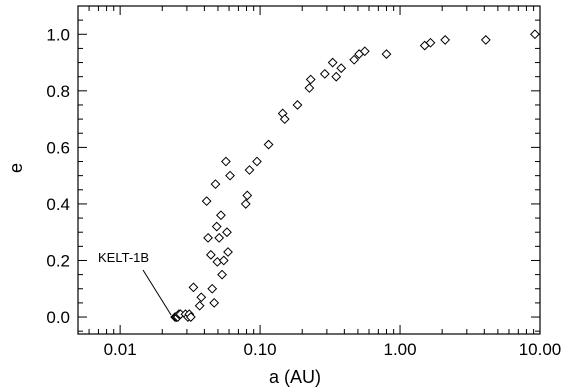  I want to click on x-tick-label: 0.01, so click(120, 349).